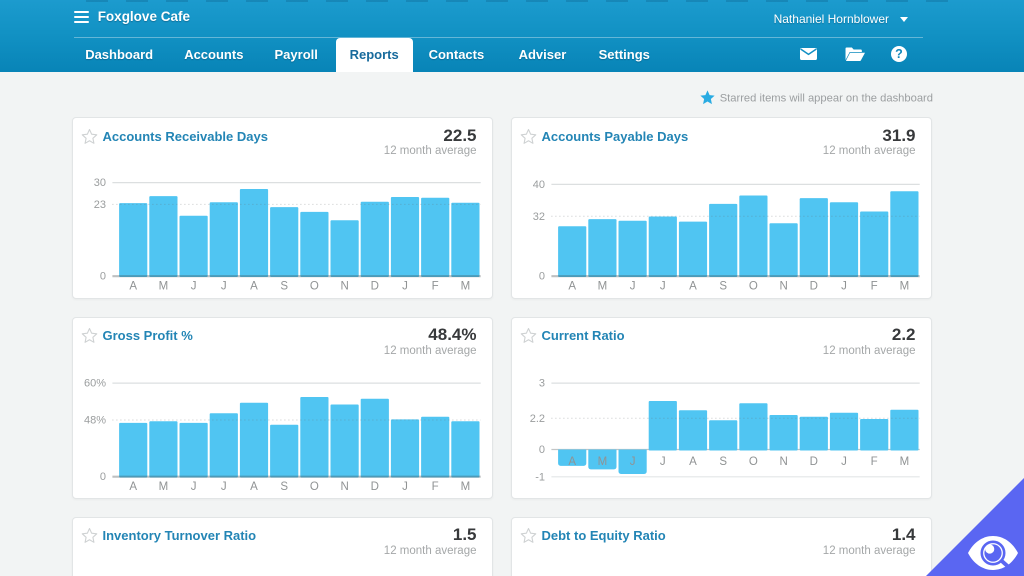 This screenshot has width=1024, height=576. Describe the element at coordinates (539, 217) in the screenshot. I see `svg-text: 32` at that location.